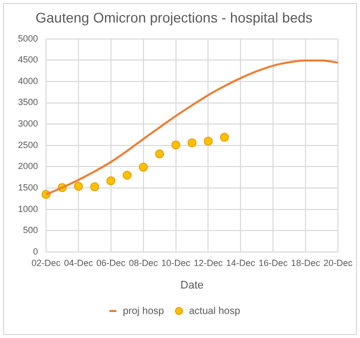 This screenshot has height=338, width=360. Describe the element at coordinates (176, 263) in the screenshot. I see `x-tick-label: 10-Dec` at that location.